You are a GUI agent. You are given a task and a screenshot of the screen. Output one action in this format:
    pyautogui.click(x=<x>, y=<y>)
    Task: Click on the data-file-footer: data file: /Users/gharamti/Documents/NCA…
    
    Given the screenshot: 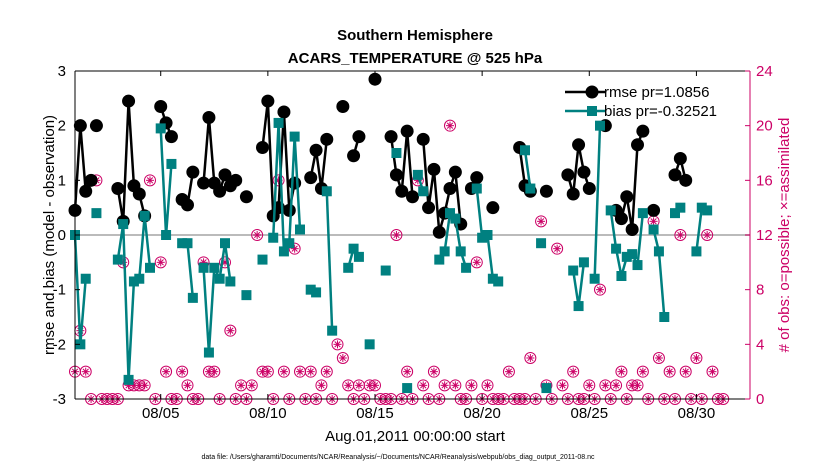 What is the action you would take?
    pyautogui.click(x=398, y=457)
    